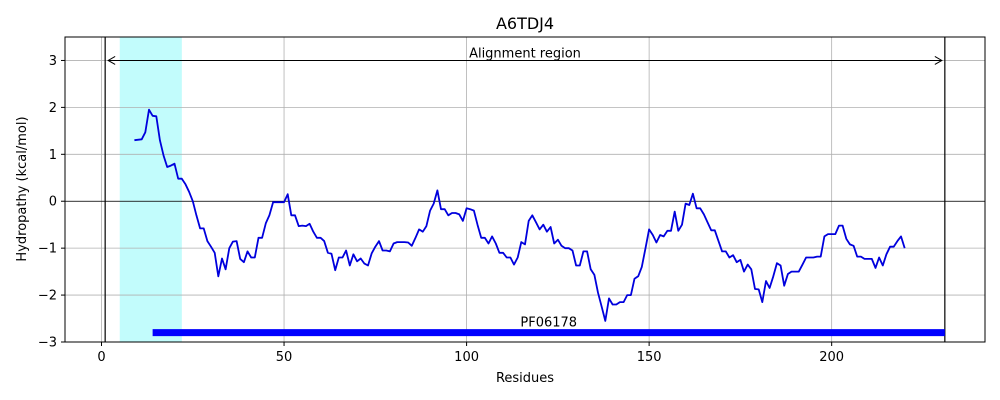 The height and width of the screenshot is (400, 1000). I want to click on highlight-band, so click(150, 189).